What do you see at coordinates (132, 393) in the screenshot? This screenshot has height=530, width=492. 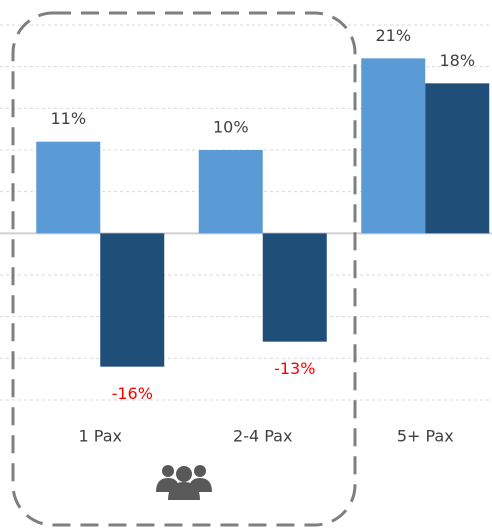 I see `value-label: -16%` at bounding box center [132, 393].